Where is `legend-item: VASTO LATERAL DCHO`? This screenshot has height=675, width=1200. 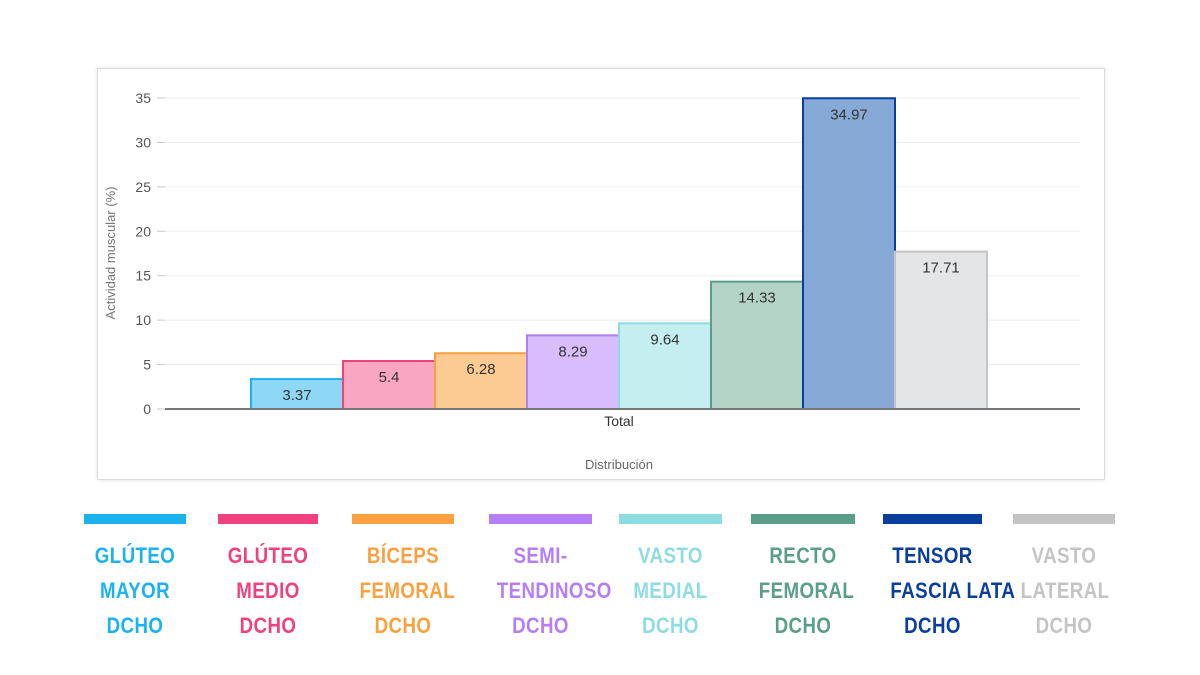
legend-item: VASTO LATERAL DCHO is located at coordinates (1064, 578).